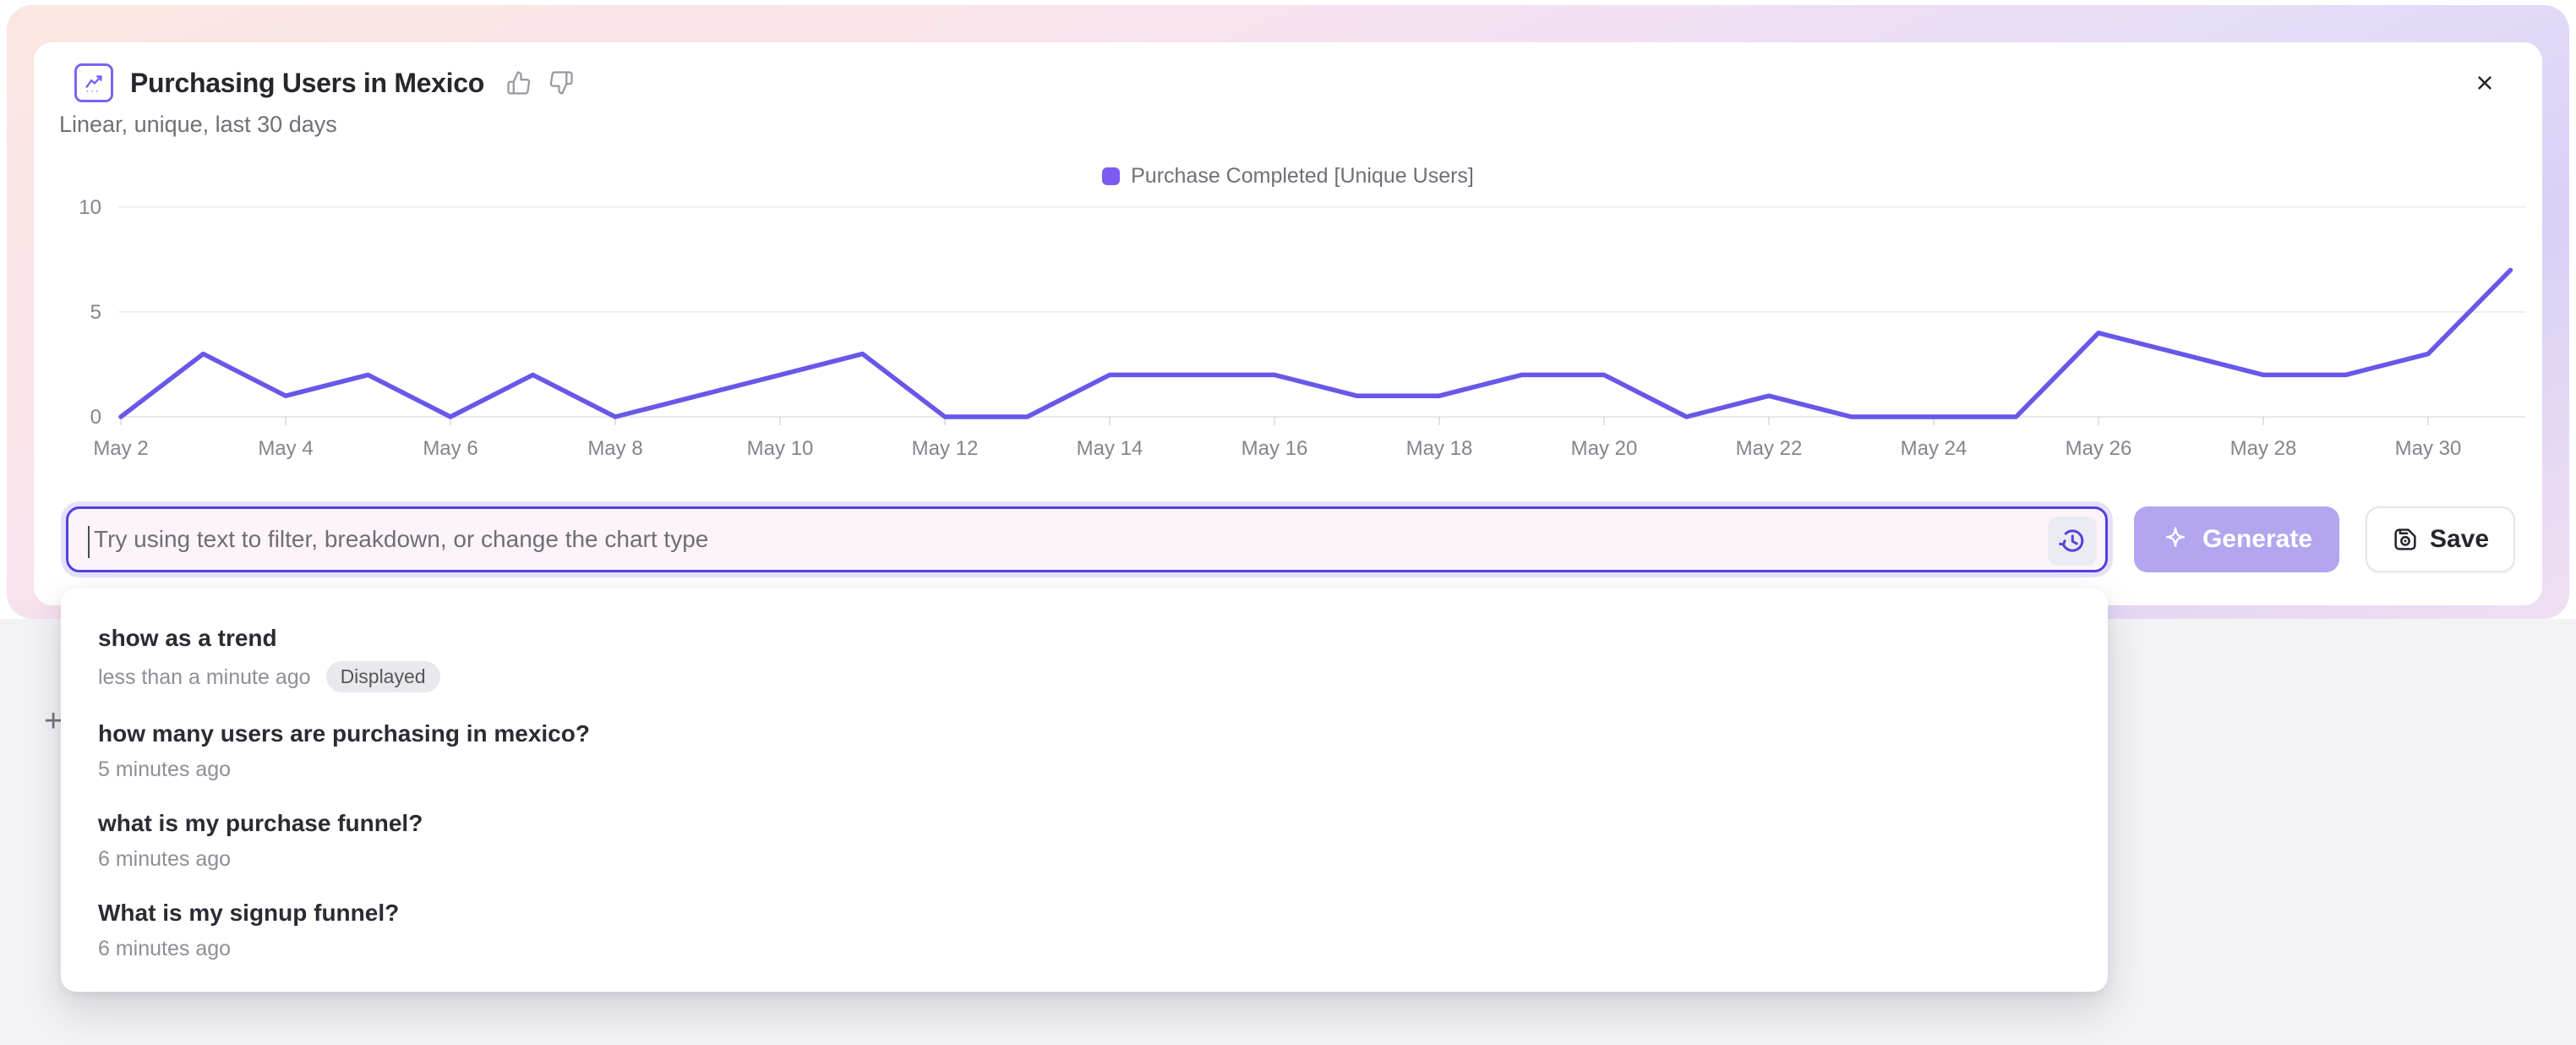 This screenshot has width=2576, height=1045. What do you see at coordinates (780, 449) in the screenshot?
I see `svg-text: May 10` at bounding box center [780, 449].